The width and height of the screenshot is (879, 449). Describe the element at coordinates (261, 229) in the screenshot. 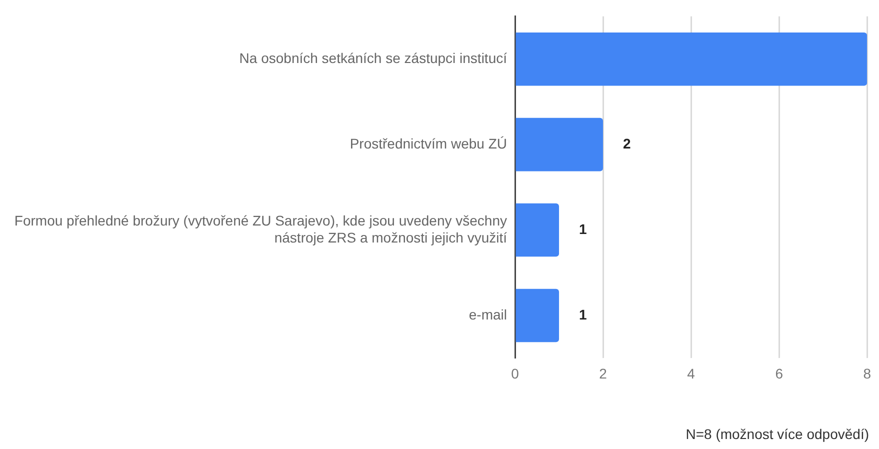

I see `y-tick-label: Formou přehledné brožury (vytvořené ZU Sarajevo), kde jsou uvedeny všechny nástroje ZRS a možnosti jejich využití` at that location.